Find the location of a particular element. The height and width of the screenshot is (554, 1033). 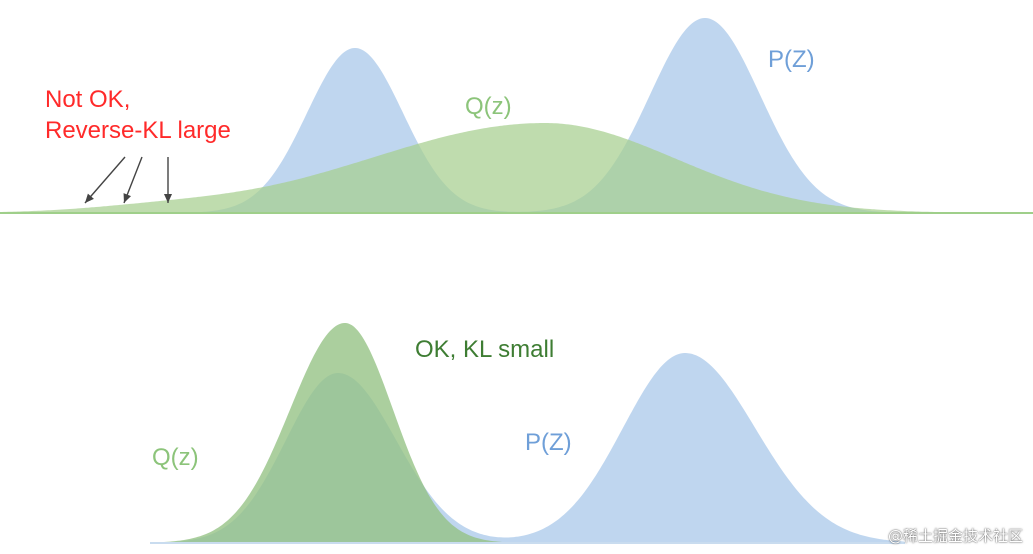

bottom-q-label: Q(z) is located at coordinates (175, 457).